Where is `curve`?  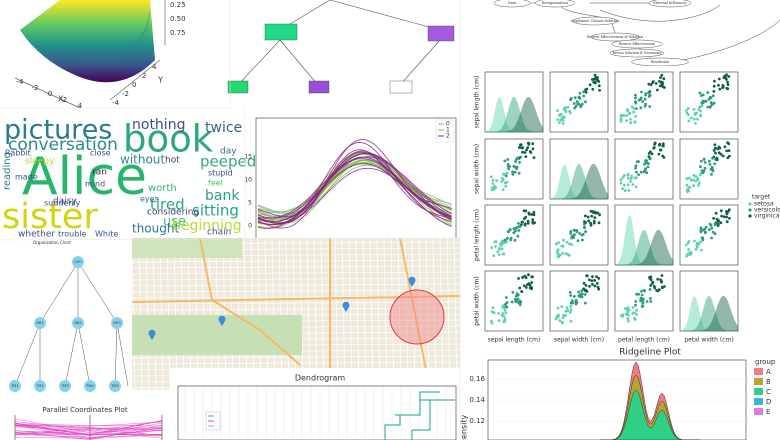
curve is located at coordinates (354, 189).